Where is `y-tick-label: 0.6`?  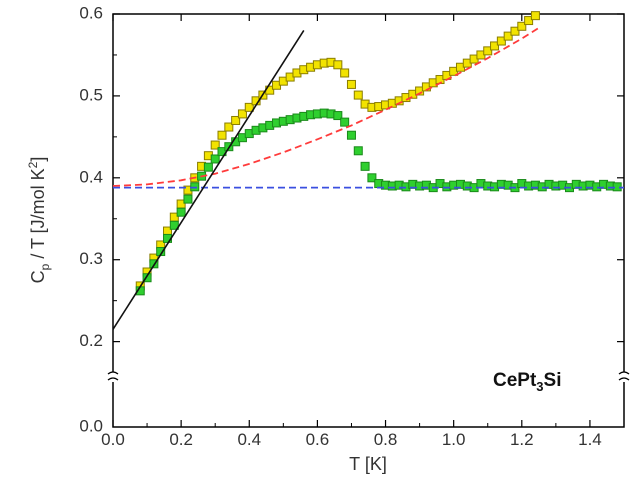 y-tick-label: 0.6 is located at coordinates (91, 12).